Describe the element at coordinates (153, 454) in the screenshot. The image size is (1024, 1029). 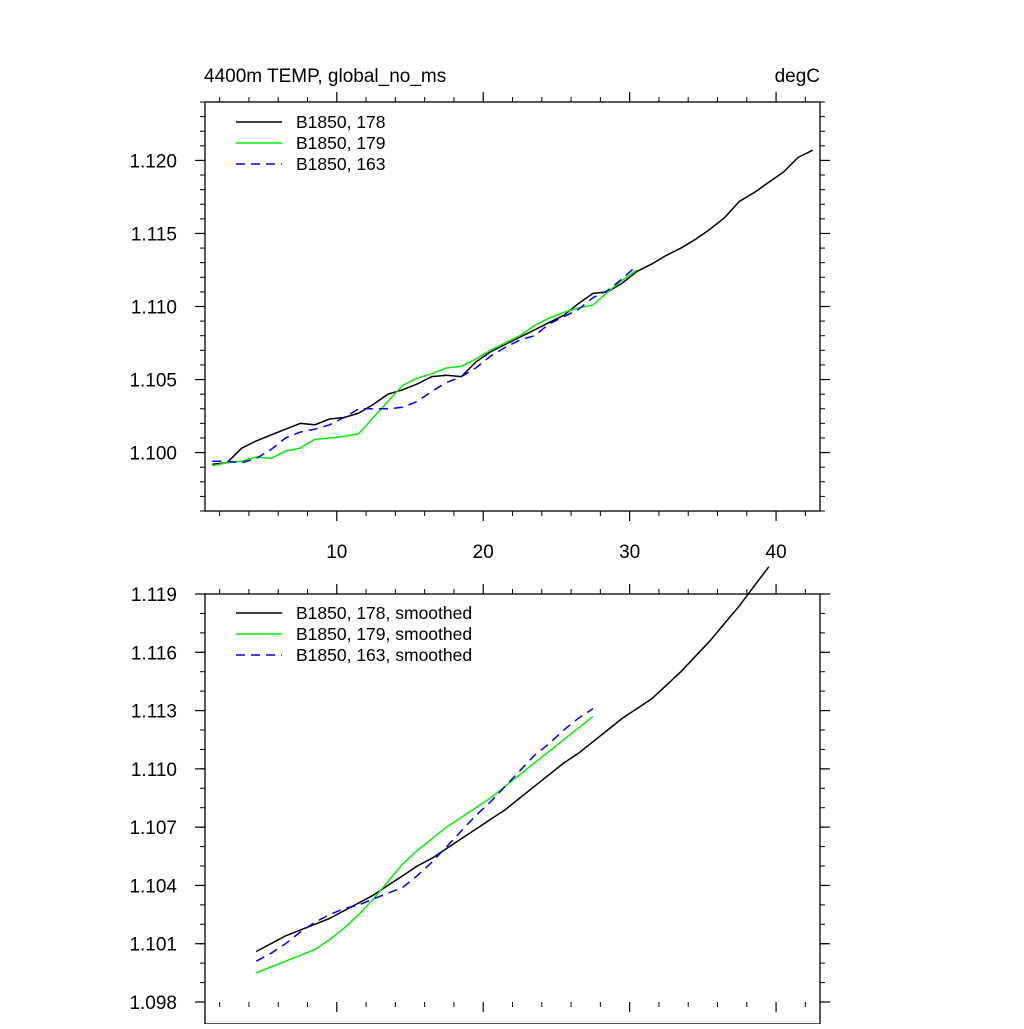
I see `y-tick-label: 1.100` at that location.